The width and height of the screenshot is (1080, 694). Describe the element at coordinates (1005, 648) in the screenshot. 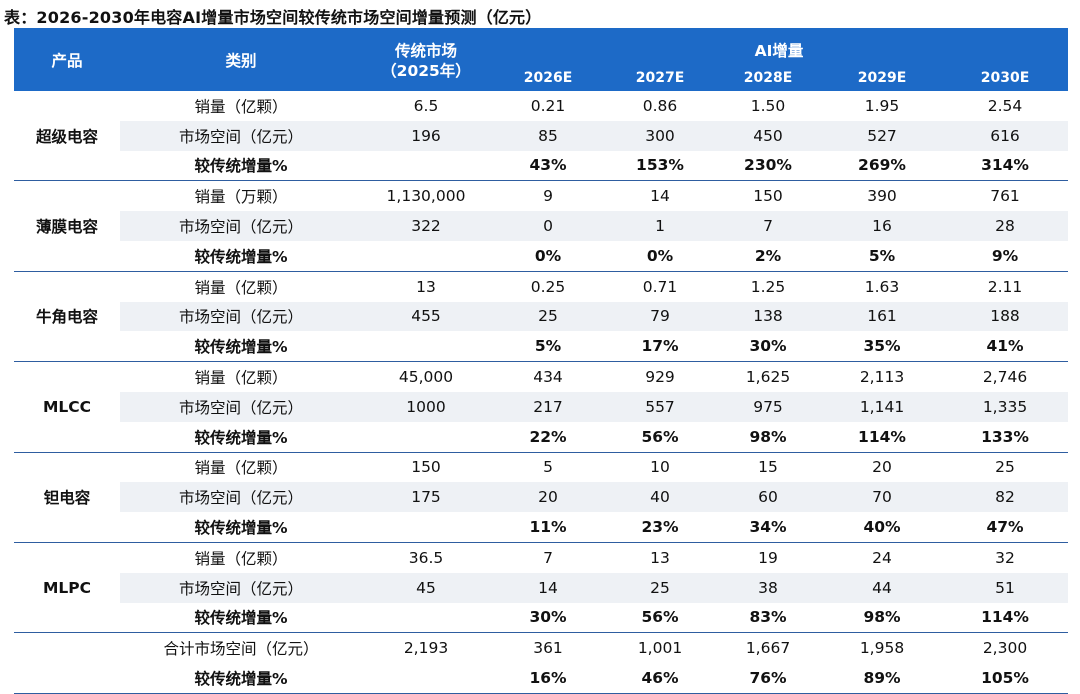

I see `year-value: 2,300` at that location.